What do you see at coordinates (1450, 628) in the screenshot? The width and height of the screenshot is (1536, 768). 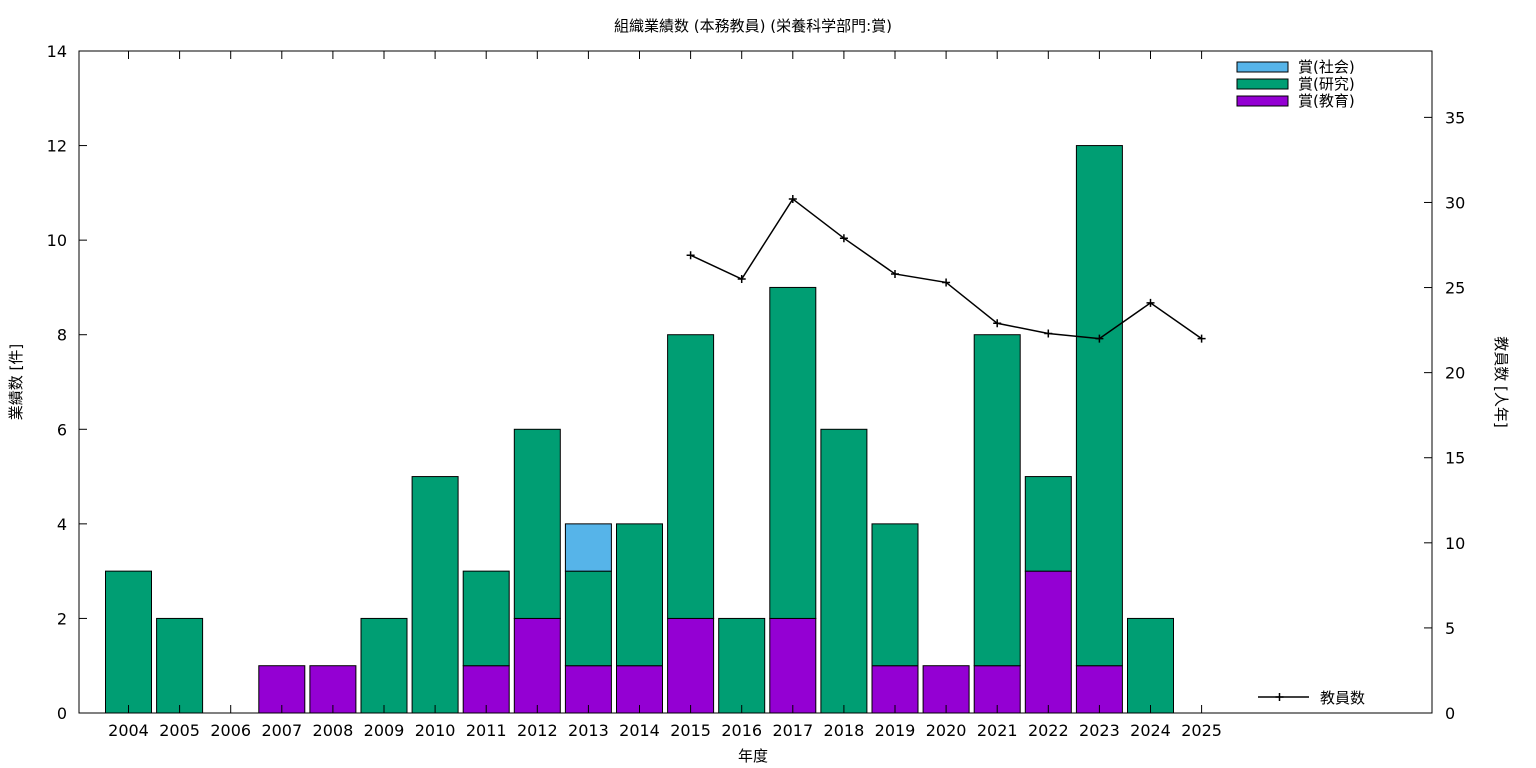 I see `y2-tick-label-5: 5` at bounding box center [1450, 628].